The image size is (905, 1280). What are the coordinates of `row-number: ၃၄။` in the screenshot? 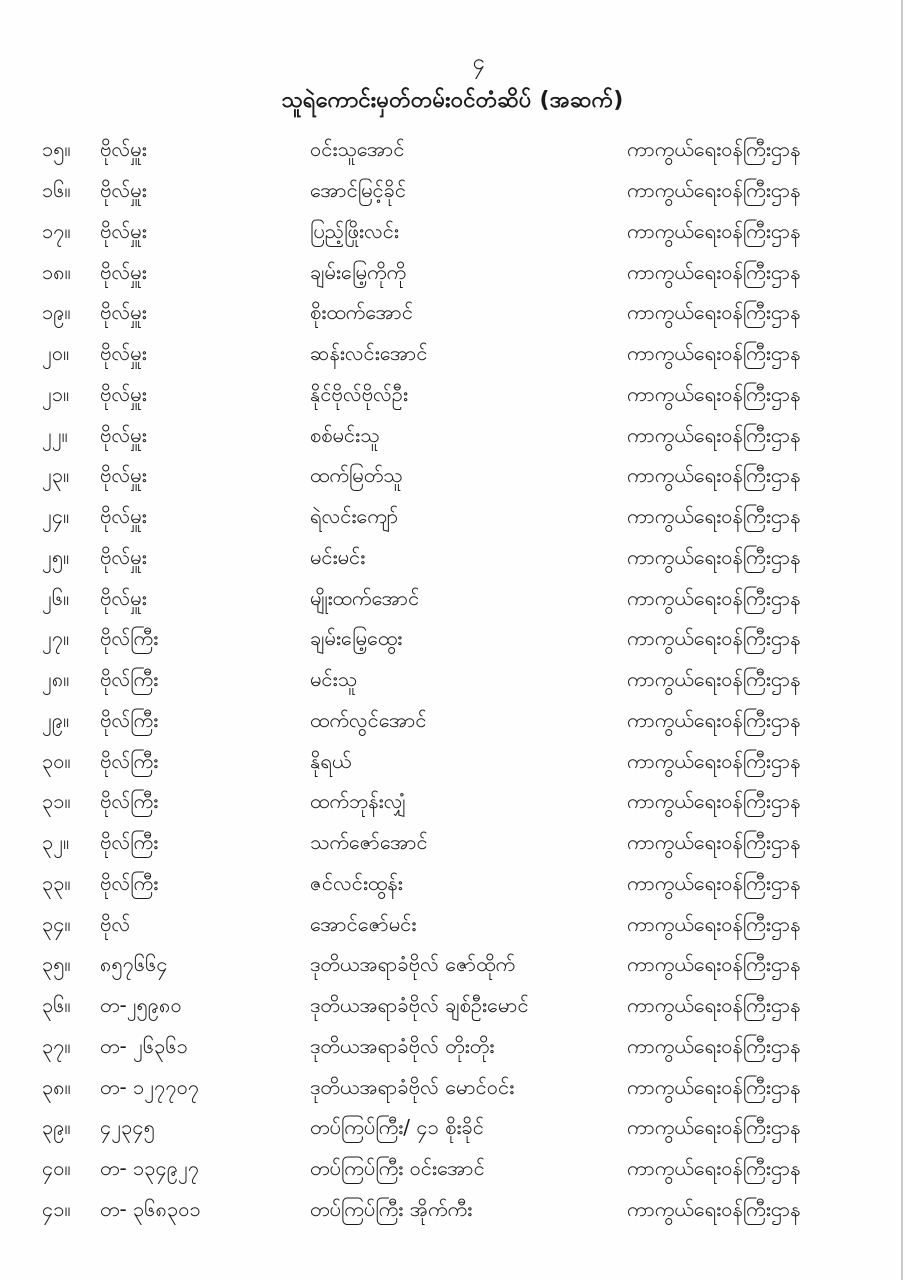 It's located at (56, 923).